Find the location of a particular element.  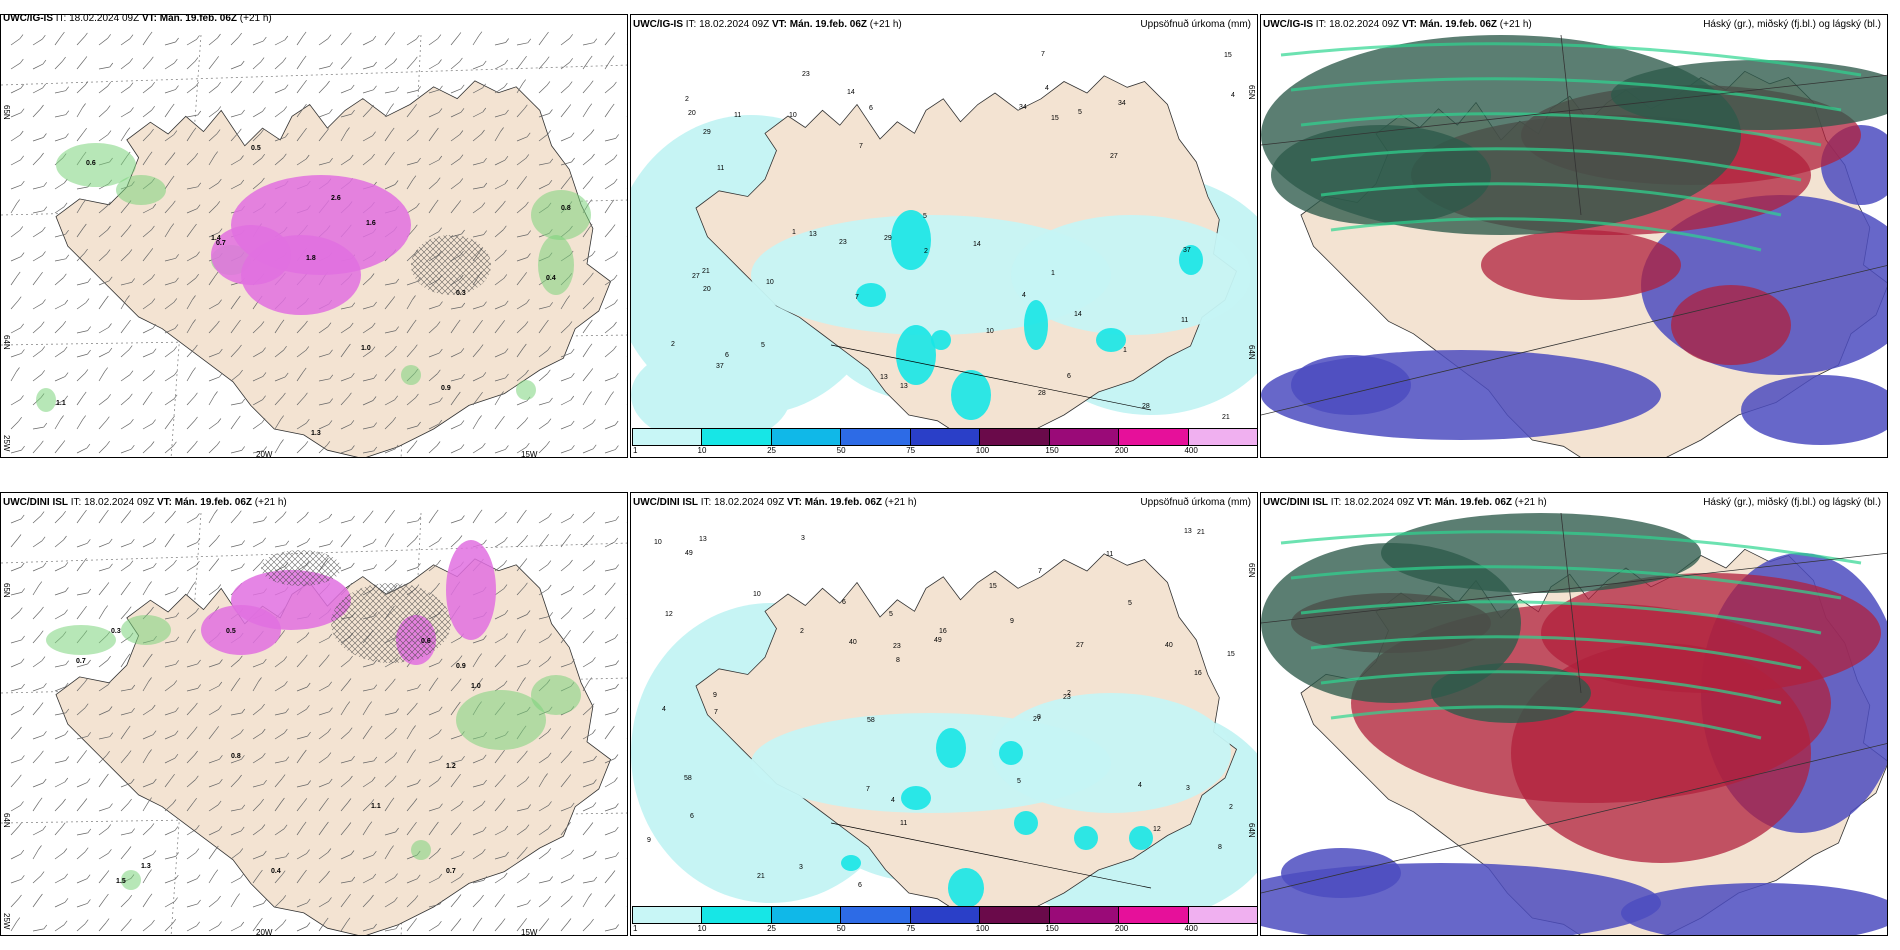

legend-swatch is located at coordinates (1222, 915).